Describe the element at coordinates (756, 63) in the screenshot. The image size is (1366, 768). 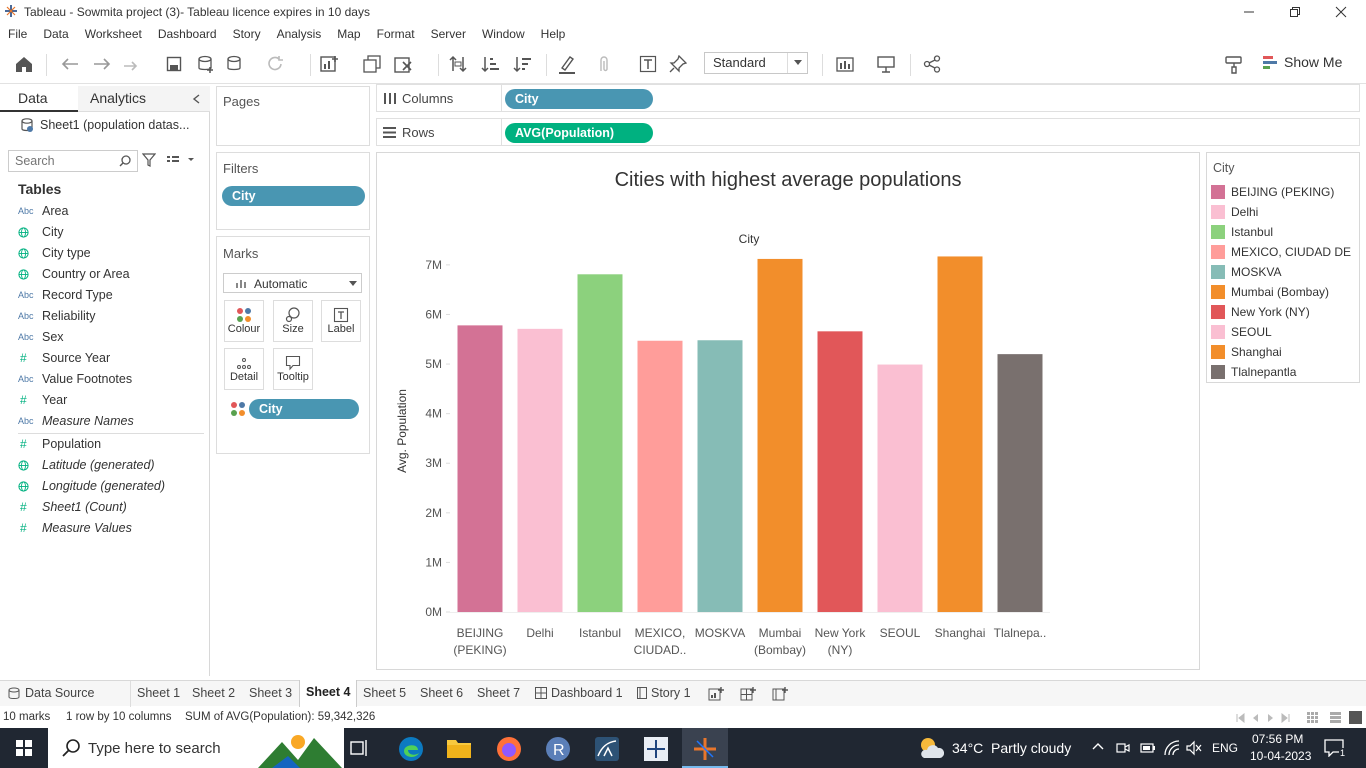
I see `fit-select: Standard` at that location.